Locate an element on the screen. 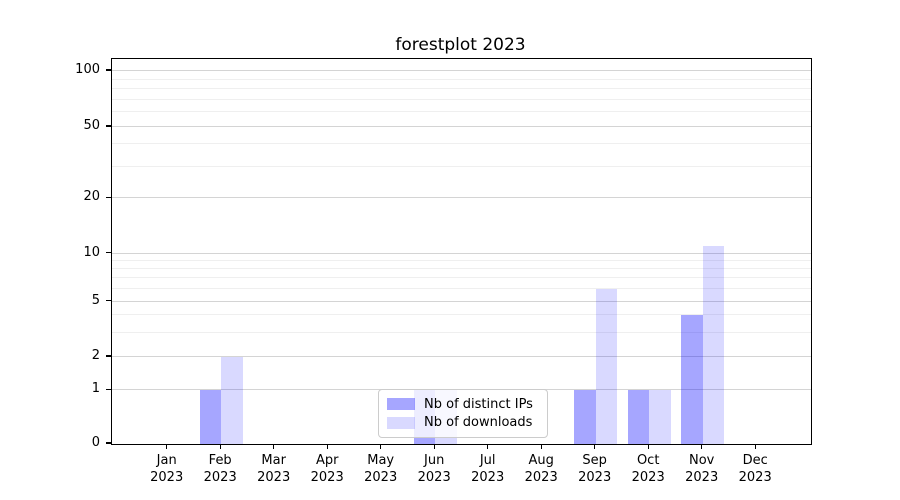 Image resolution: width=900 pixels, height=500 pixels. x-tick-label: Mar 2023 is located at coordinates (274, 469).